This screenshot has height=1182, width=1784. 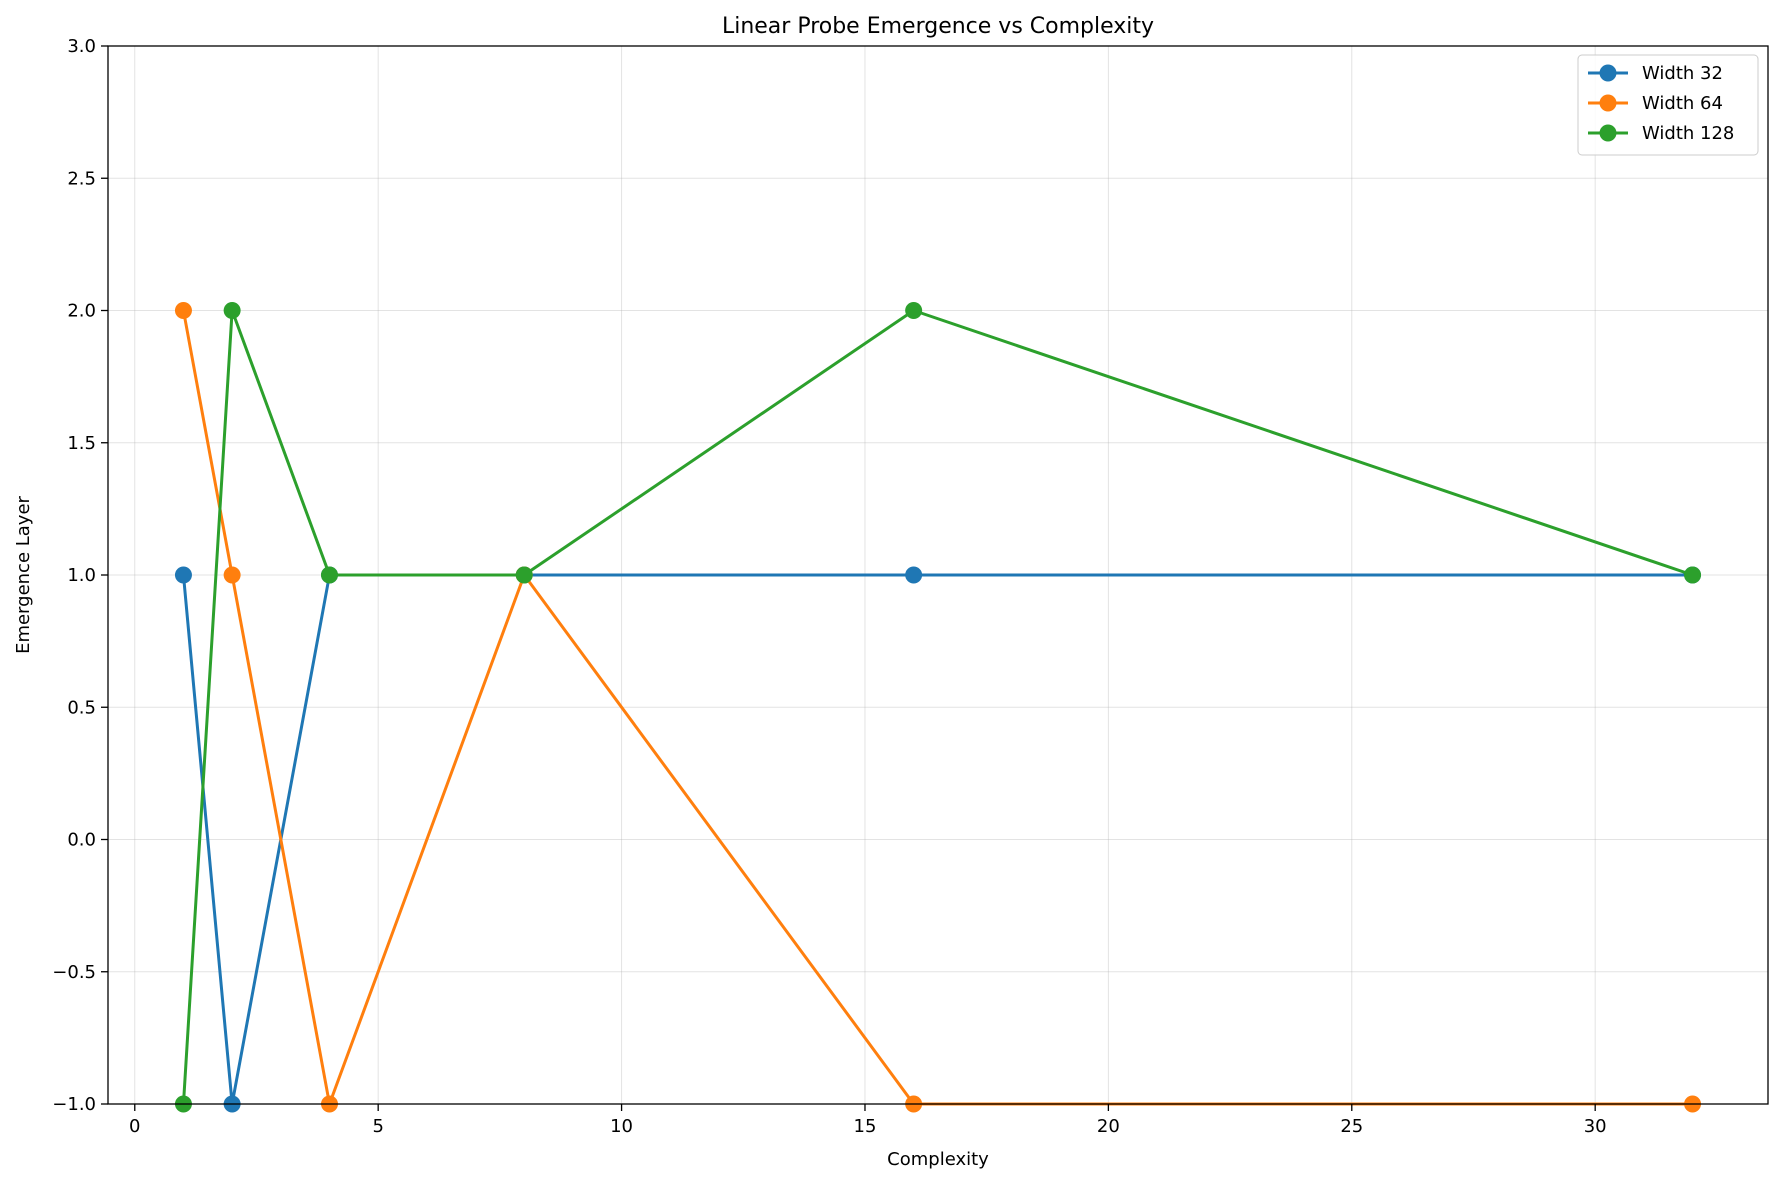 What do you see at coordinates (1682, 73) in the screenshot?
I see `legend-label: Width 32` at bounding box center [1682, 73].